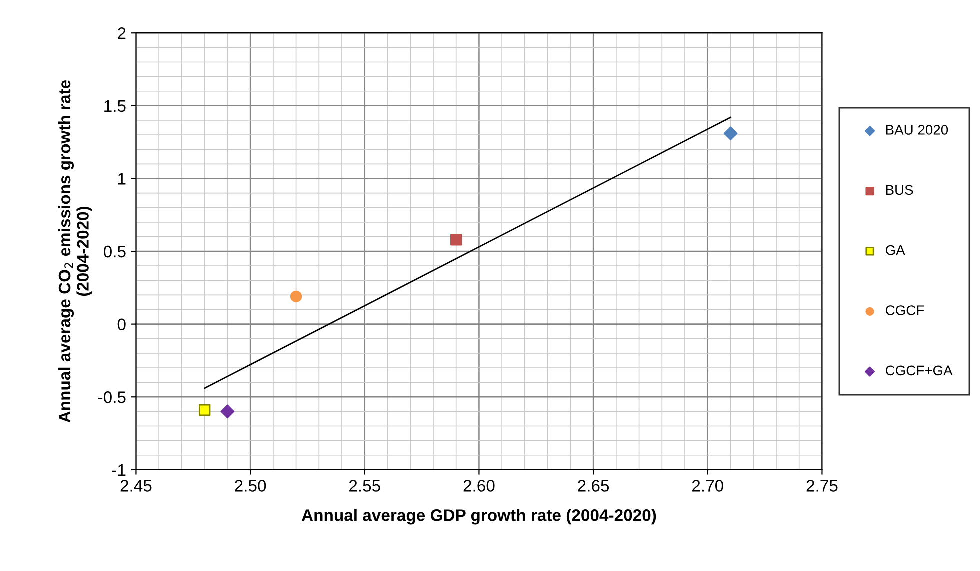  I want to click on y-tick-label: -0.5, so click(112, 398).